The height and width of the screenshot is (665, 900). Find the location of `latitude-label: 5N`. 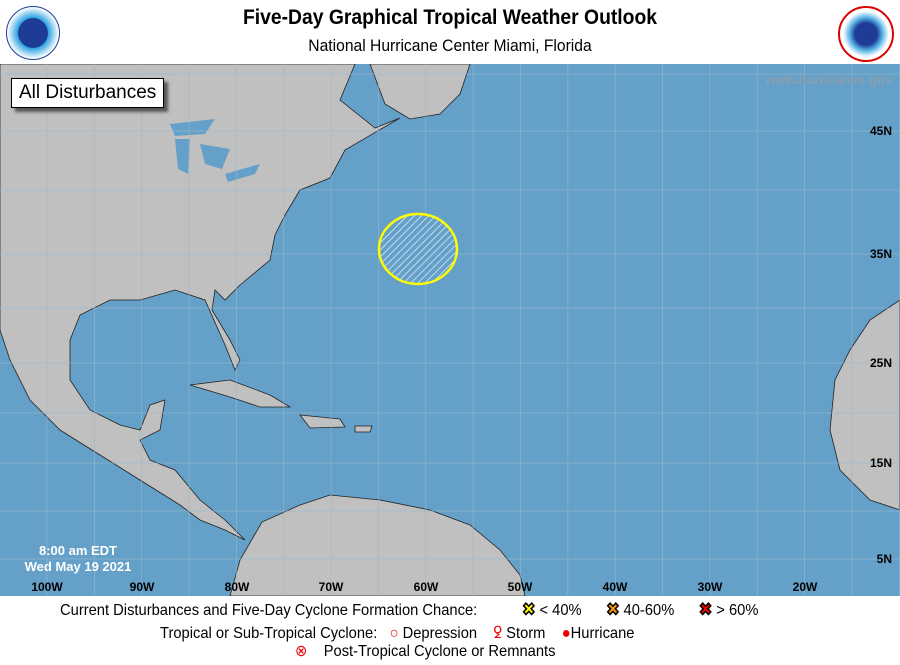

latitude-label: 5N is located at coordinates (884, 559).